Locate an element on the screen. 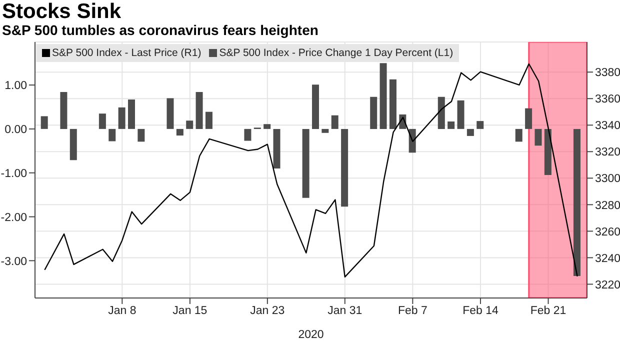 This screenshot has height=348, width=620. x-tick-label: Jan 15 is located at coordinates (190, 311).